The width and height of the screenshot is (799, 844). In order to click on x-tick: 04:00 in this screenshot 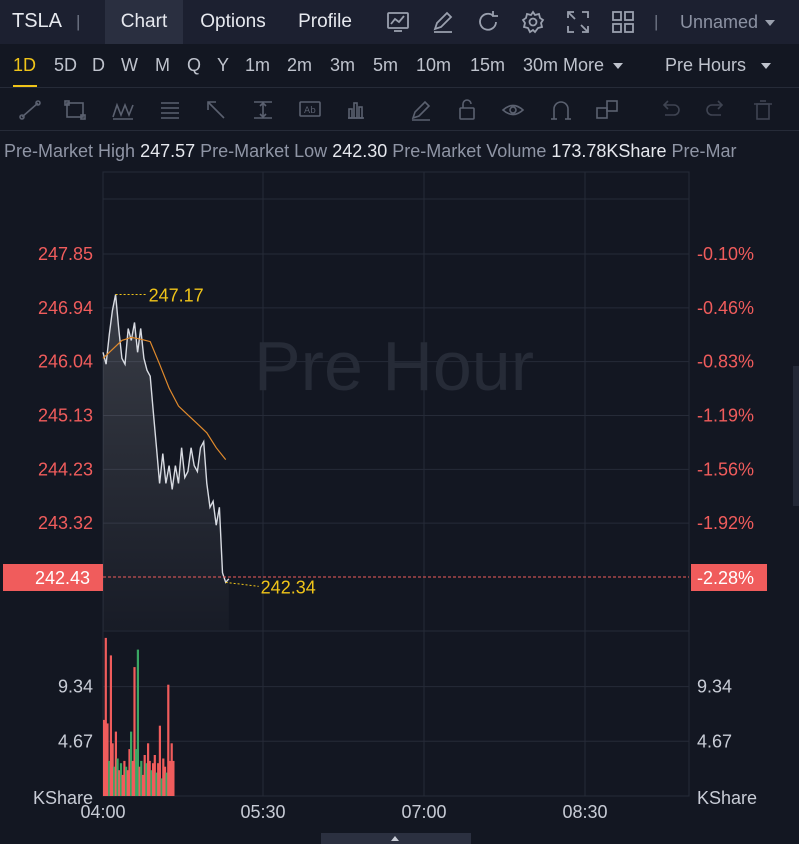, I will do `click(102, 812)`.